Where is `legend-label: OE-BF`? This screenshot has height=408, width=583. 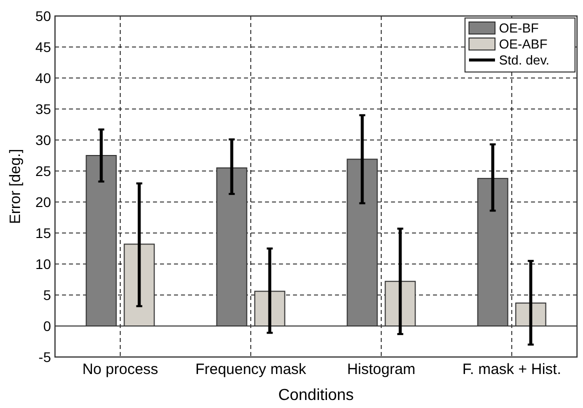
legend-label: OE-BF is located at coordinates (519, 28).